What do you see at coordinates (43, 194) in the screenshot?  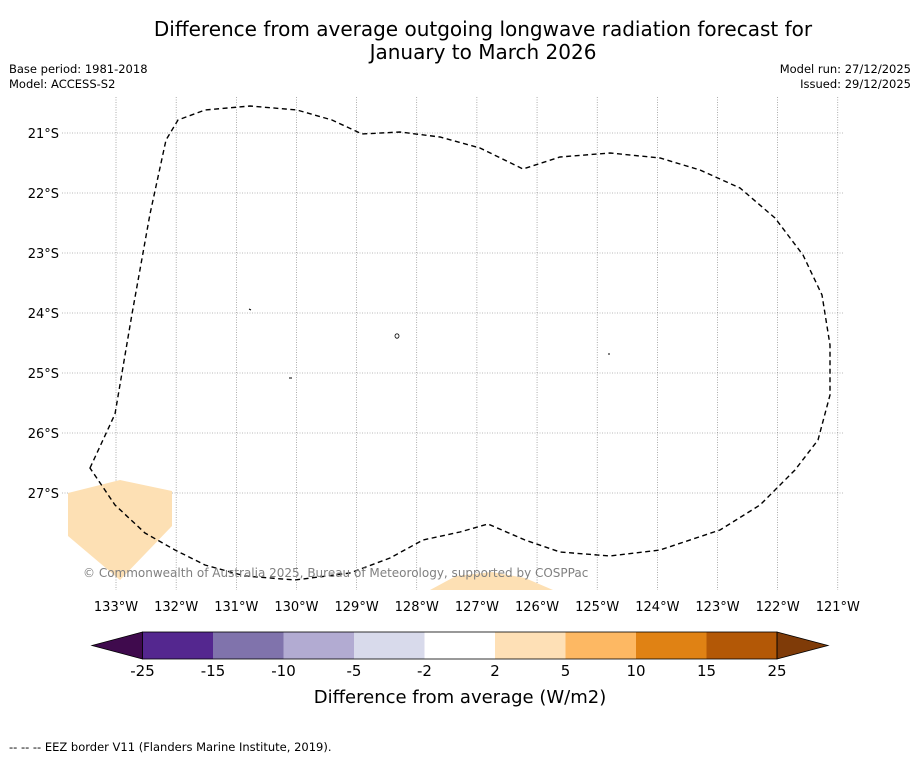 I see `lat-label: 22°S` at bounding box center [43, 194].